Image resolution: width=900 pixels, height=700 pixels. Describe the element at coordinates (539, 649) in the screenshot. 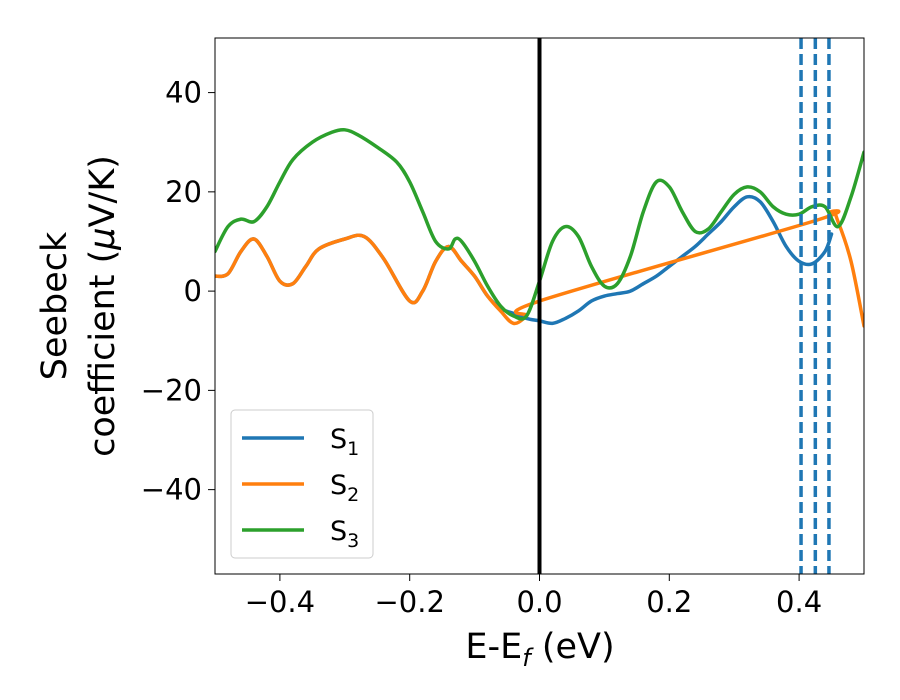

I see `x-axis-label: E-Ef (eV)` at that location.